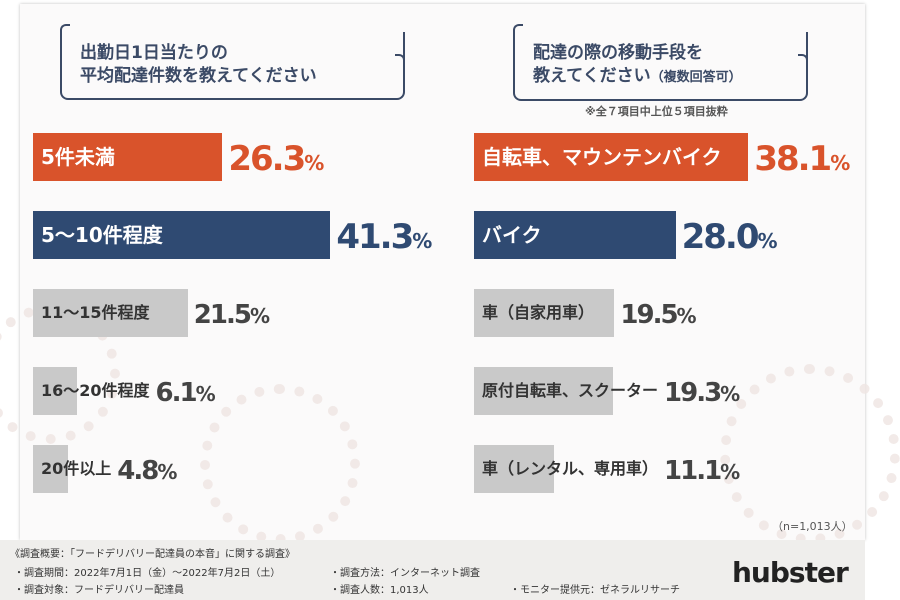 This screenshot has height=600, width=900. Describe the element at coordinates (95, 390) in the screenshot. I see `bar-label: 16〜20件程度` at that location.